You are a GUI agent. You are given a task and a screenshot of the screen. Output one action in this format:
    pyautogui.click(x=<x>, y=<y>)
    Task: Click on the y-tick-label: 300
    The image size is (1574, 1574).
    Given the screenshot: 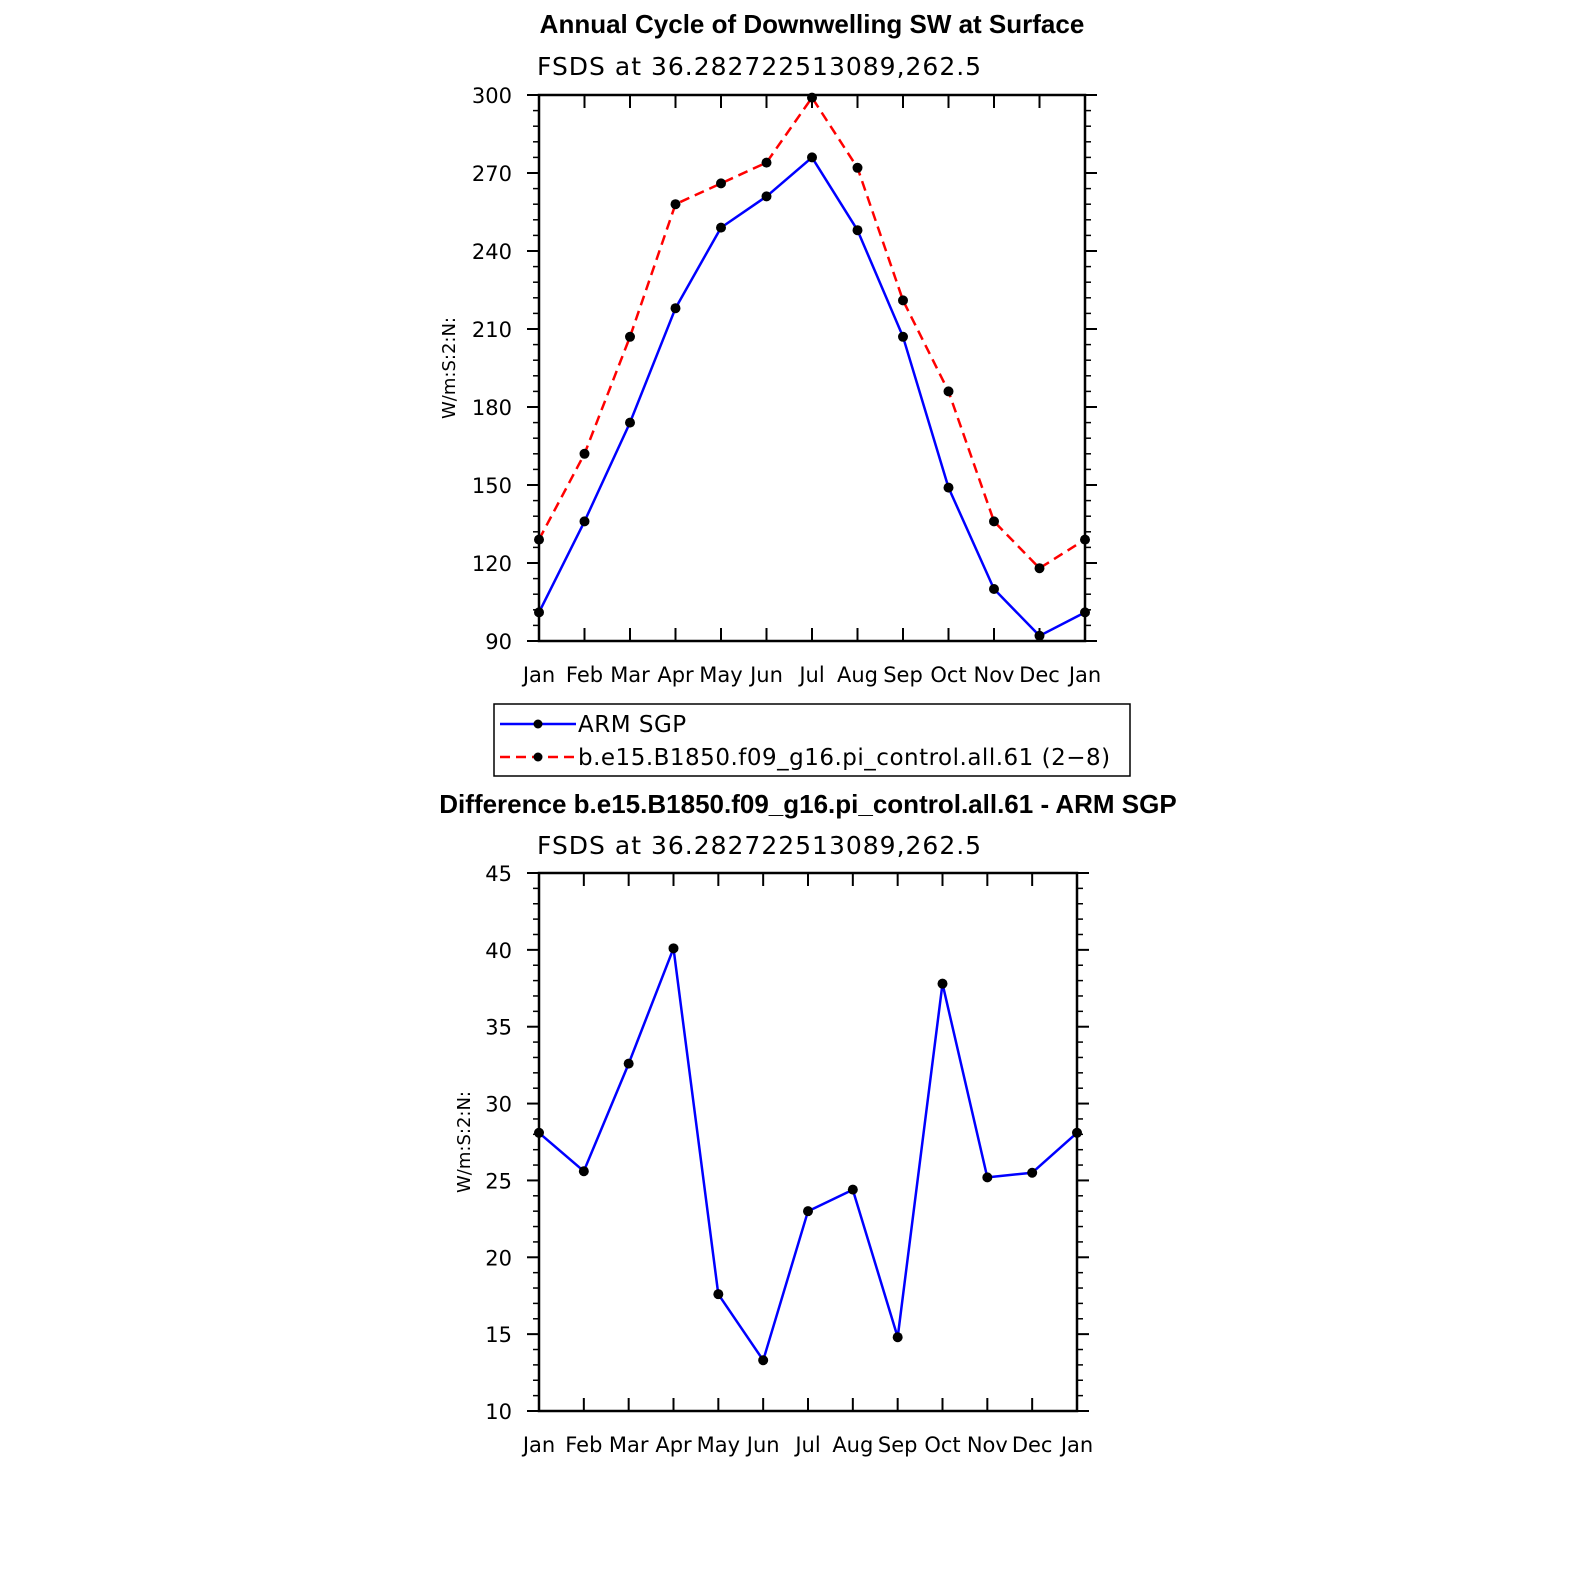 What is the action you would take?
    pyautogui.click(x=492, y=96)
    